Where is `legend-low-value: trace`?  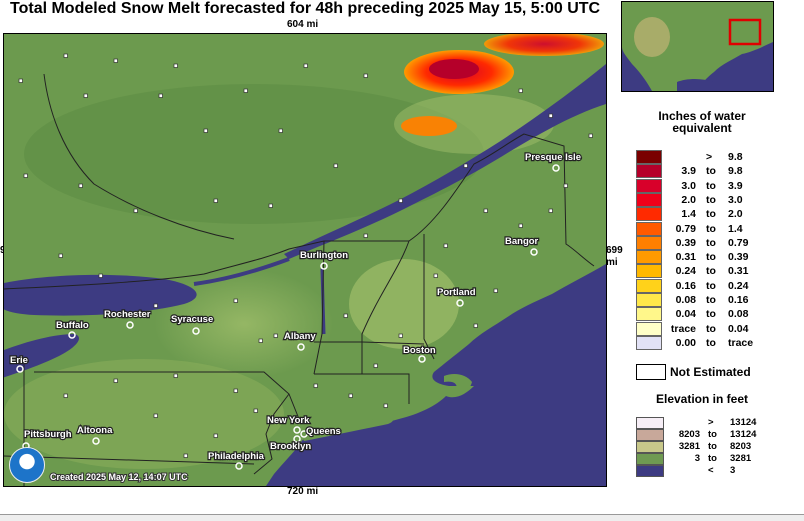
legend-low-value: trace is located at coordinates (683, 328).